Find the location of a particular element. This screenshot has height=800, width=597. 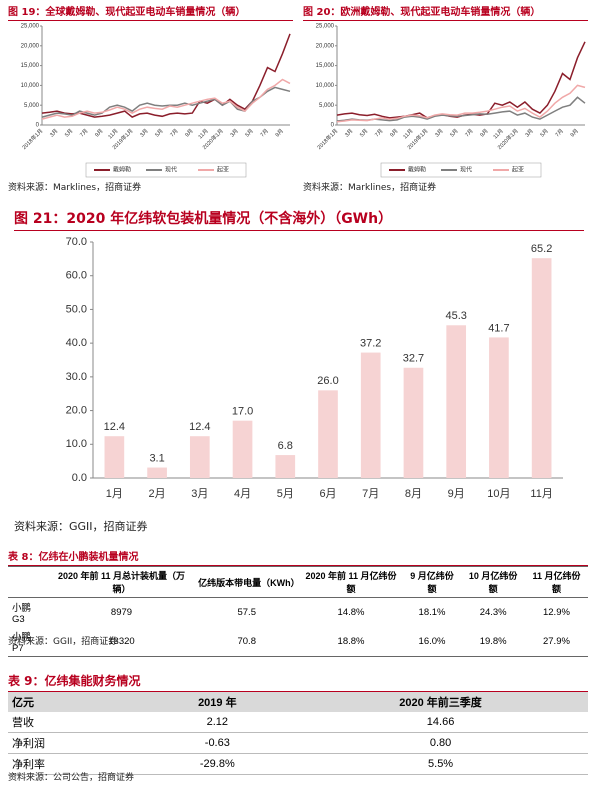

legend-box is located at coordinates (166, 170).